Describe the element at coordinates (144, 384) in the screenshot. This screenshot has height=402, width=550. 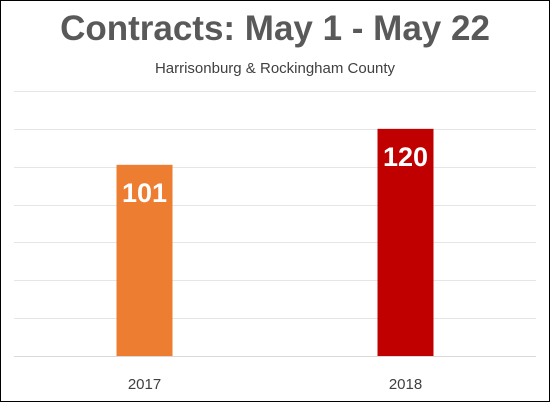
I see `x-tick-label-2017: 2017` at that location.